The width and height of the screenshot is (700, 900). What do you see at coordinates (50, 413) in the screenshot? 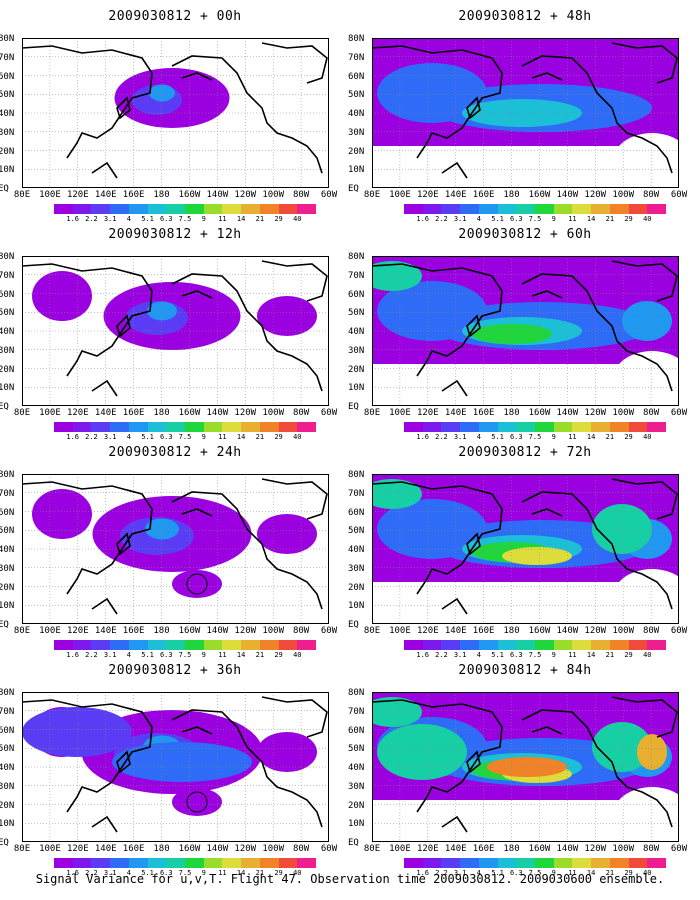
I see `longitude-label: 100E` at bounding box center [50, 413].